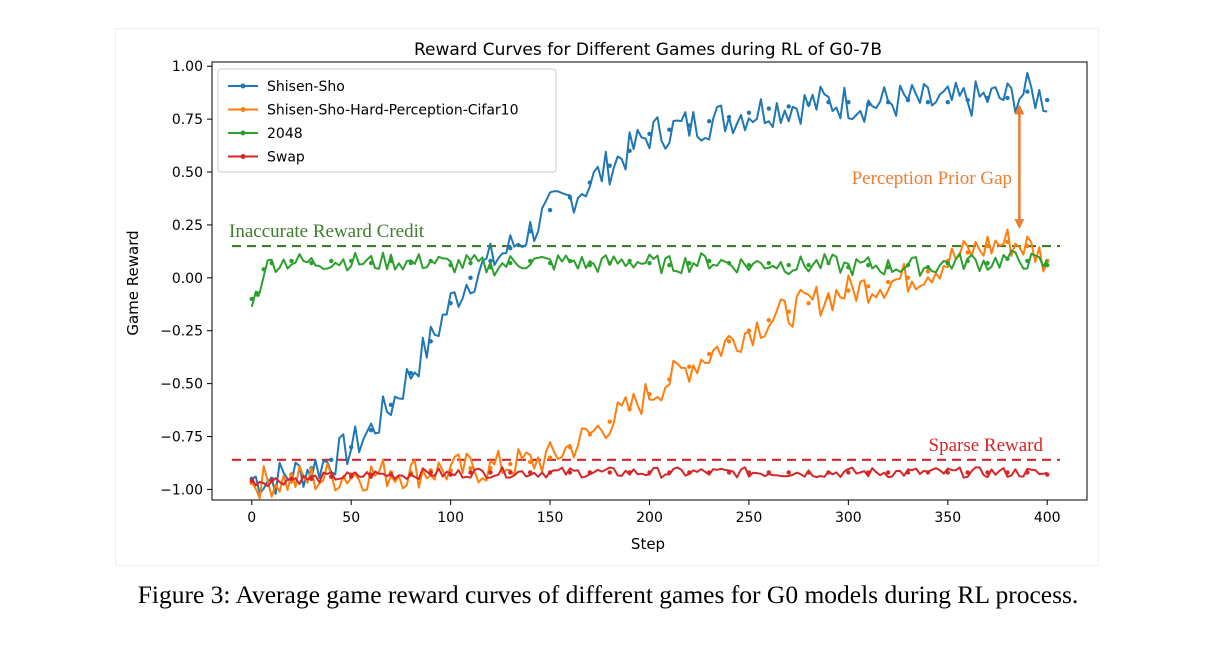  What do you see at coordinates (1047, 518) in the screenshot?
I see `x-tick-label: 400` at bounding box center [1047, 518].